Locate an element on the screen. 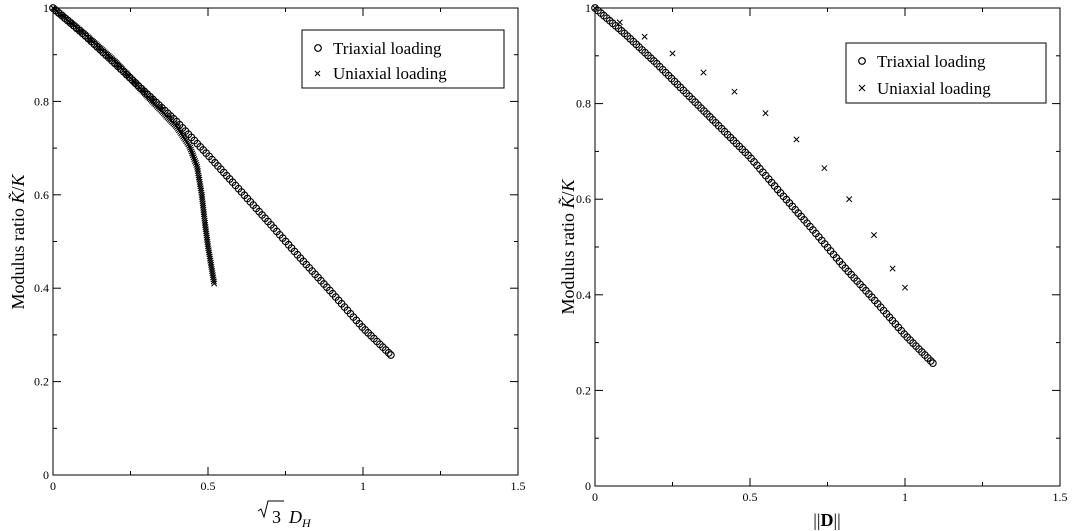  svg-text: D is located at coordinates (295, 517).